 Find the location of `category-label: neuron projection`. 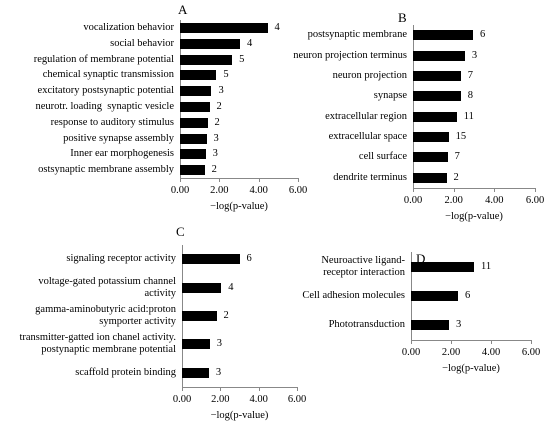

category-label: neuron projection is located at coordinates (369, 75).